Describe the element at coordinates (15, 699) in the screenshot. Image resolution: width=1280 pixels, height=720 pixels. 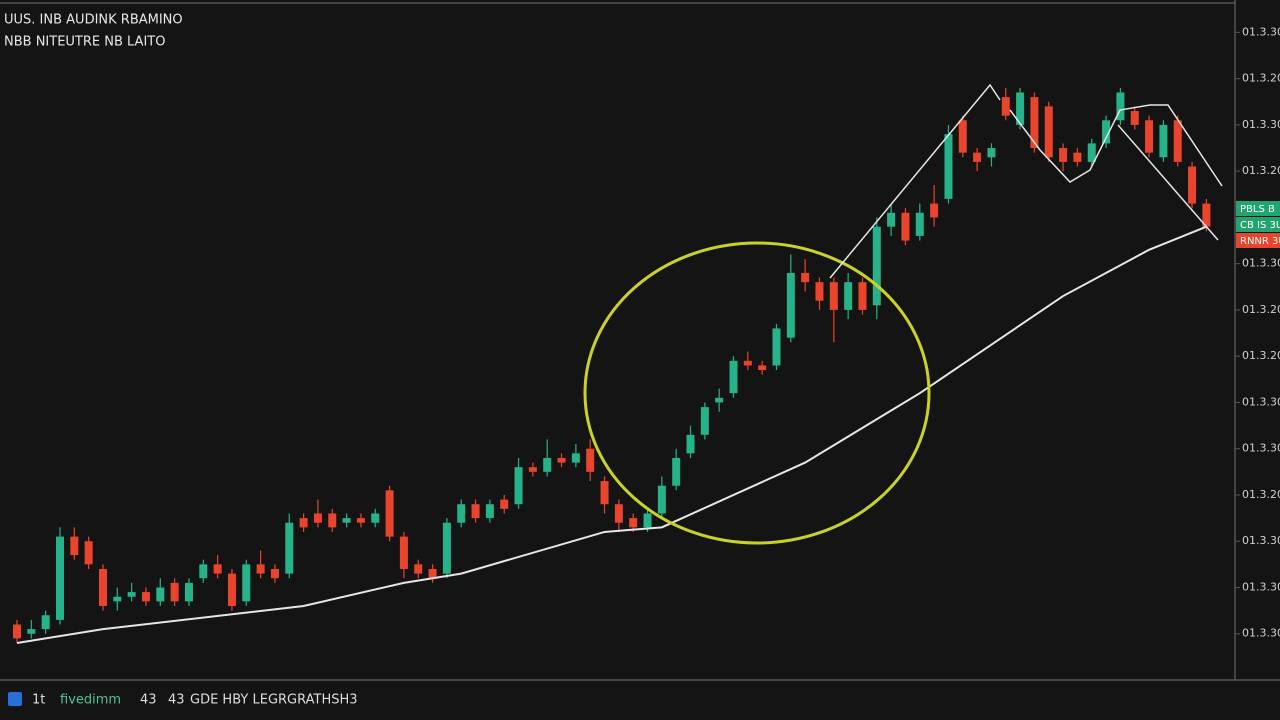
I see `footer-icon` at that location.